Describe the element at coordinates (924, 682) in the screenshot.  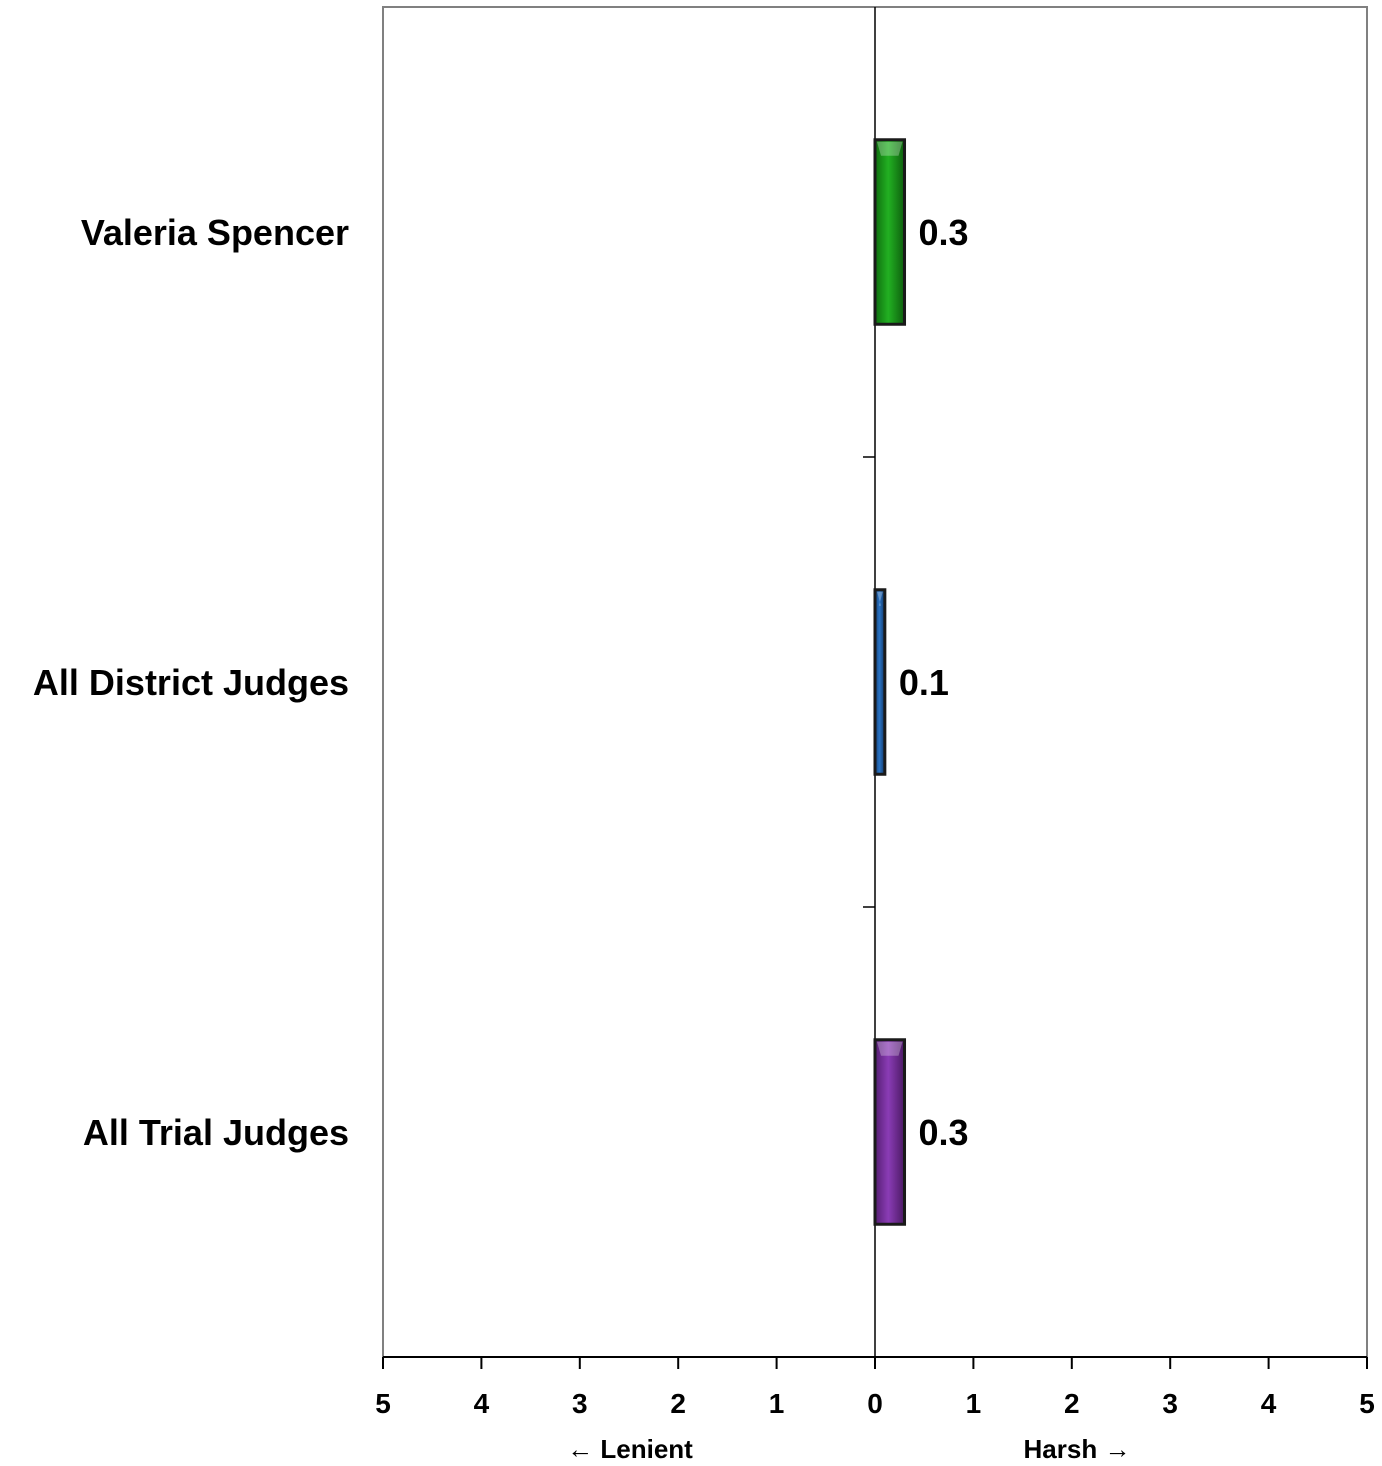
I see `value-label: 0.1` at that location.